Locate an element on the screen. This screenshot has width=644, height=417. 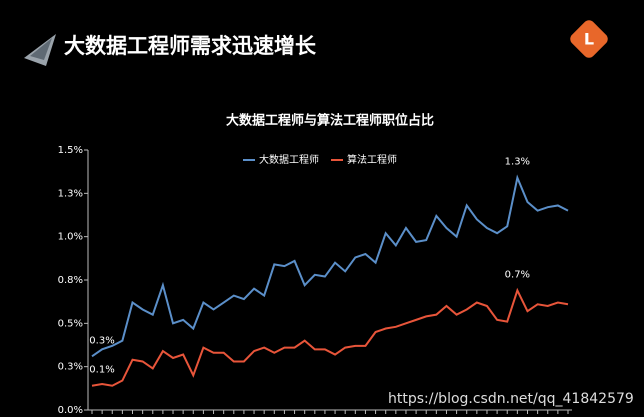
y-tick-label: 0.5% is located at coordinates (70, 323).